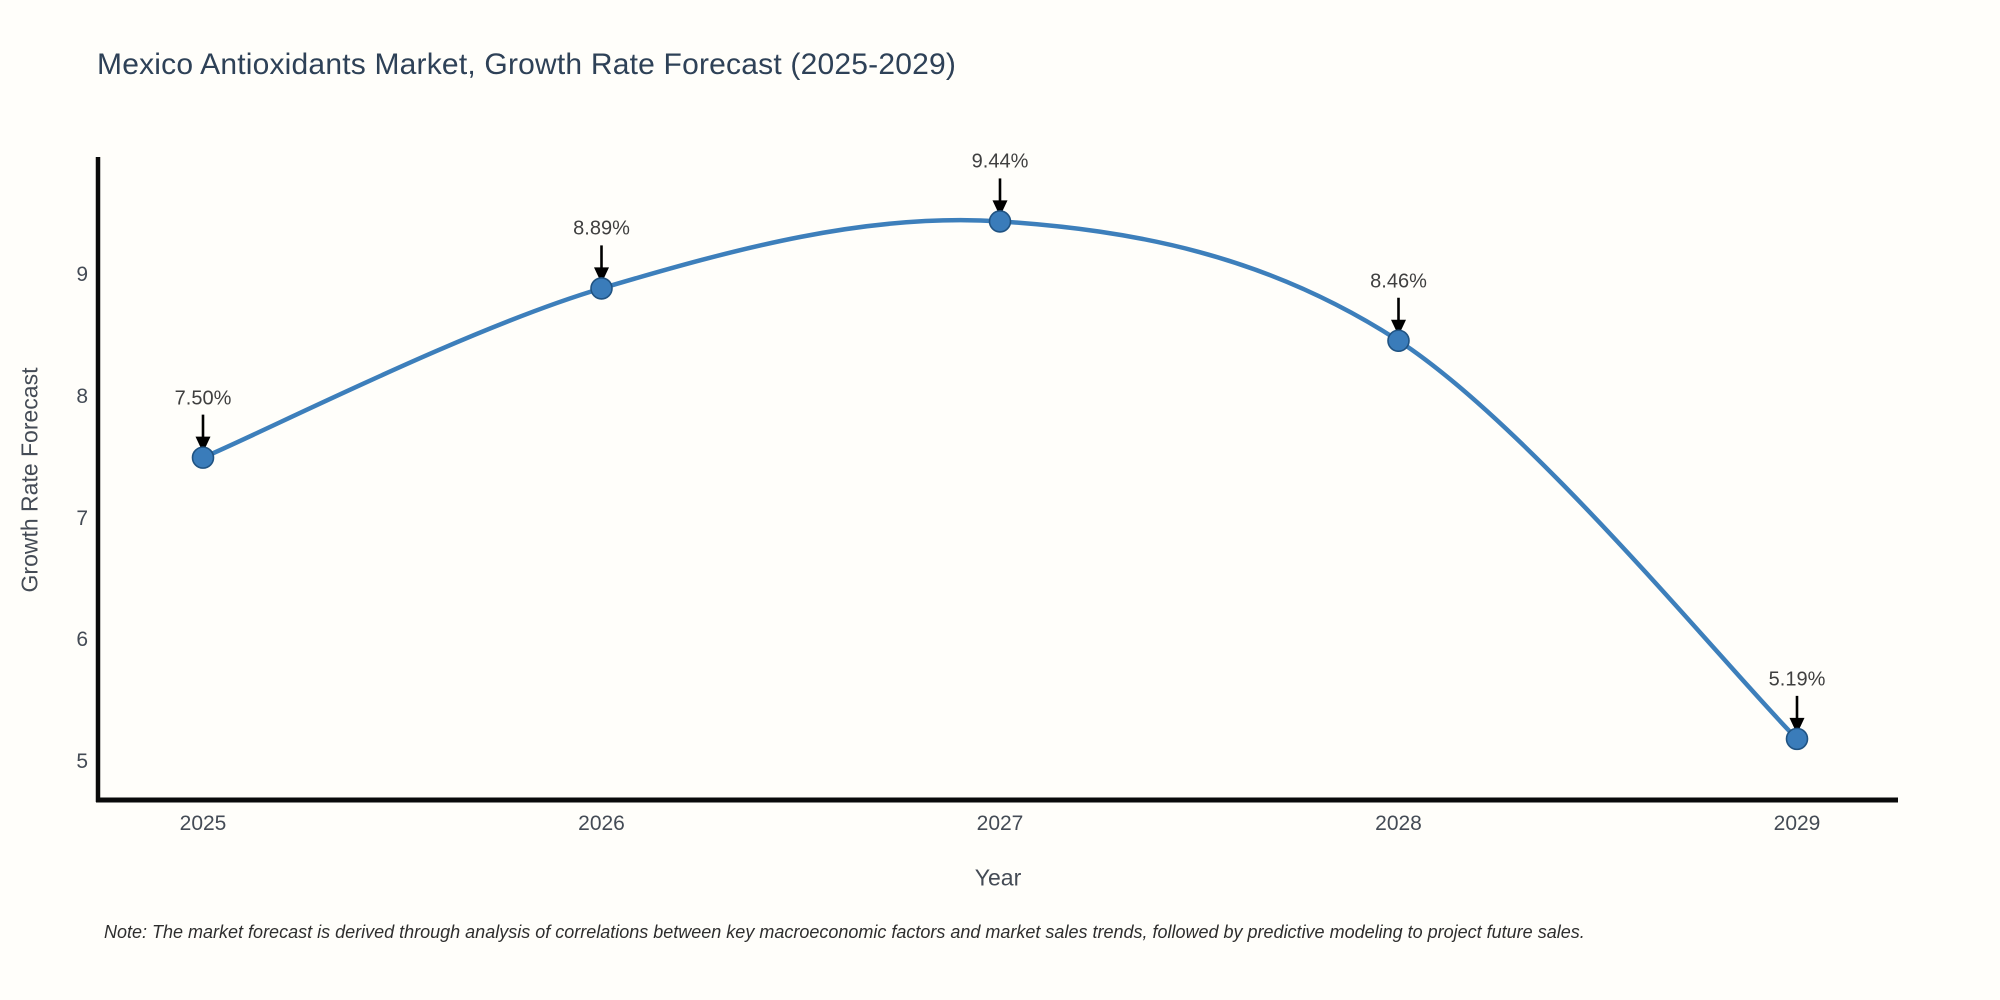 This screenshot has width=2000, height=1000. What do you see at coordinates (82, 518) in the screenshot?
I see `y-tick-label: 7` at bounding box center [82, 518].